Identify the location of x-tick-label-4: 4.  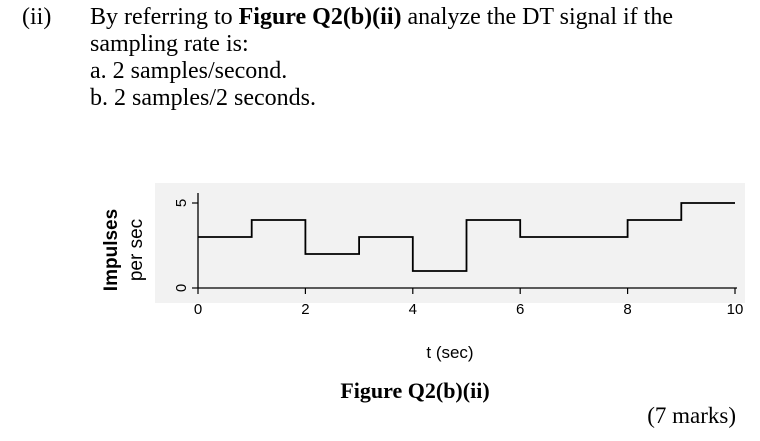
(413, 309).